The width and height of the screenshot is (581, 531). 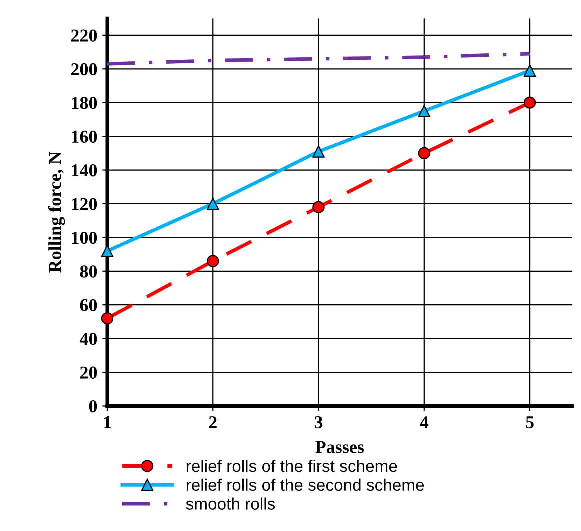 What do you see at coordinates (318, 422) in the screenshot?
I see `x-tick-label: 3` at bounding box center [318, 422].